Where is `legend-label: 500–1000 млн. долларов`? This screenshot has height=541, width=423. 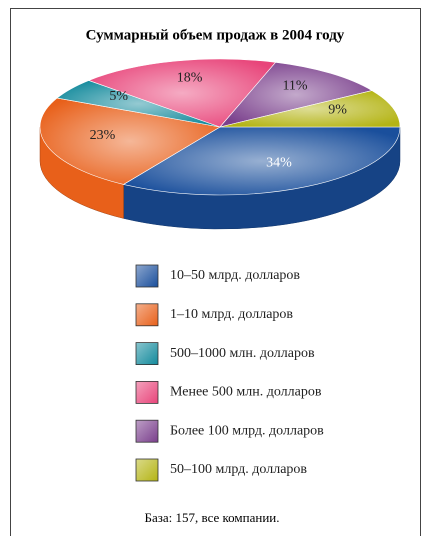
legend-label: 500–1000 млн. долларов is located at coordinates (242, 353).